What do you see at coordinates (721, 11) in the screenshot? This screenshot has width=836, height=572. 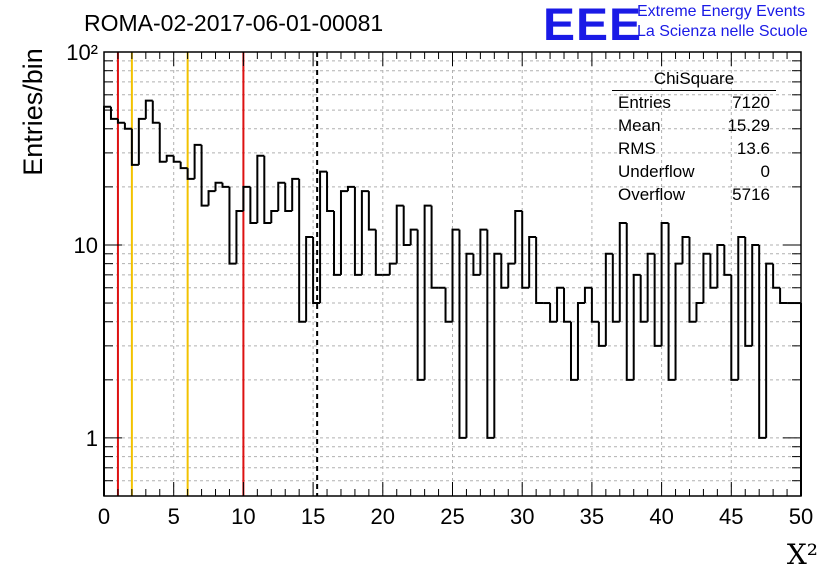 I see `brand-name: Extreme Energy Events` at bounding box center [721, 11].